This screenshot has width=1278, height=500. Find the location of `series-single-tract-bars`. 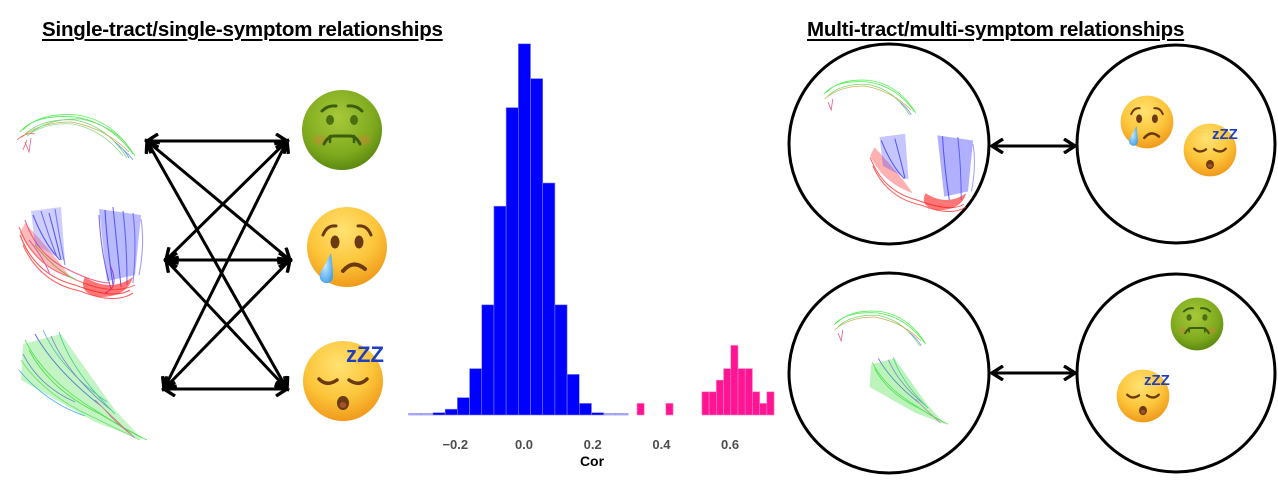

series-single-tract-bars is located at coordinates (518, 229).